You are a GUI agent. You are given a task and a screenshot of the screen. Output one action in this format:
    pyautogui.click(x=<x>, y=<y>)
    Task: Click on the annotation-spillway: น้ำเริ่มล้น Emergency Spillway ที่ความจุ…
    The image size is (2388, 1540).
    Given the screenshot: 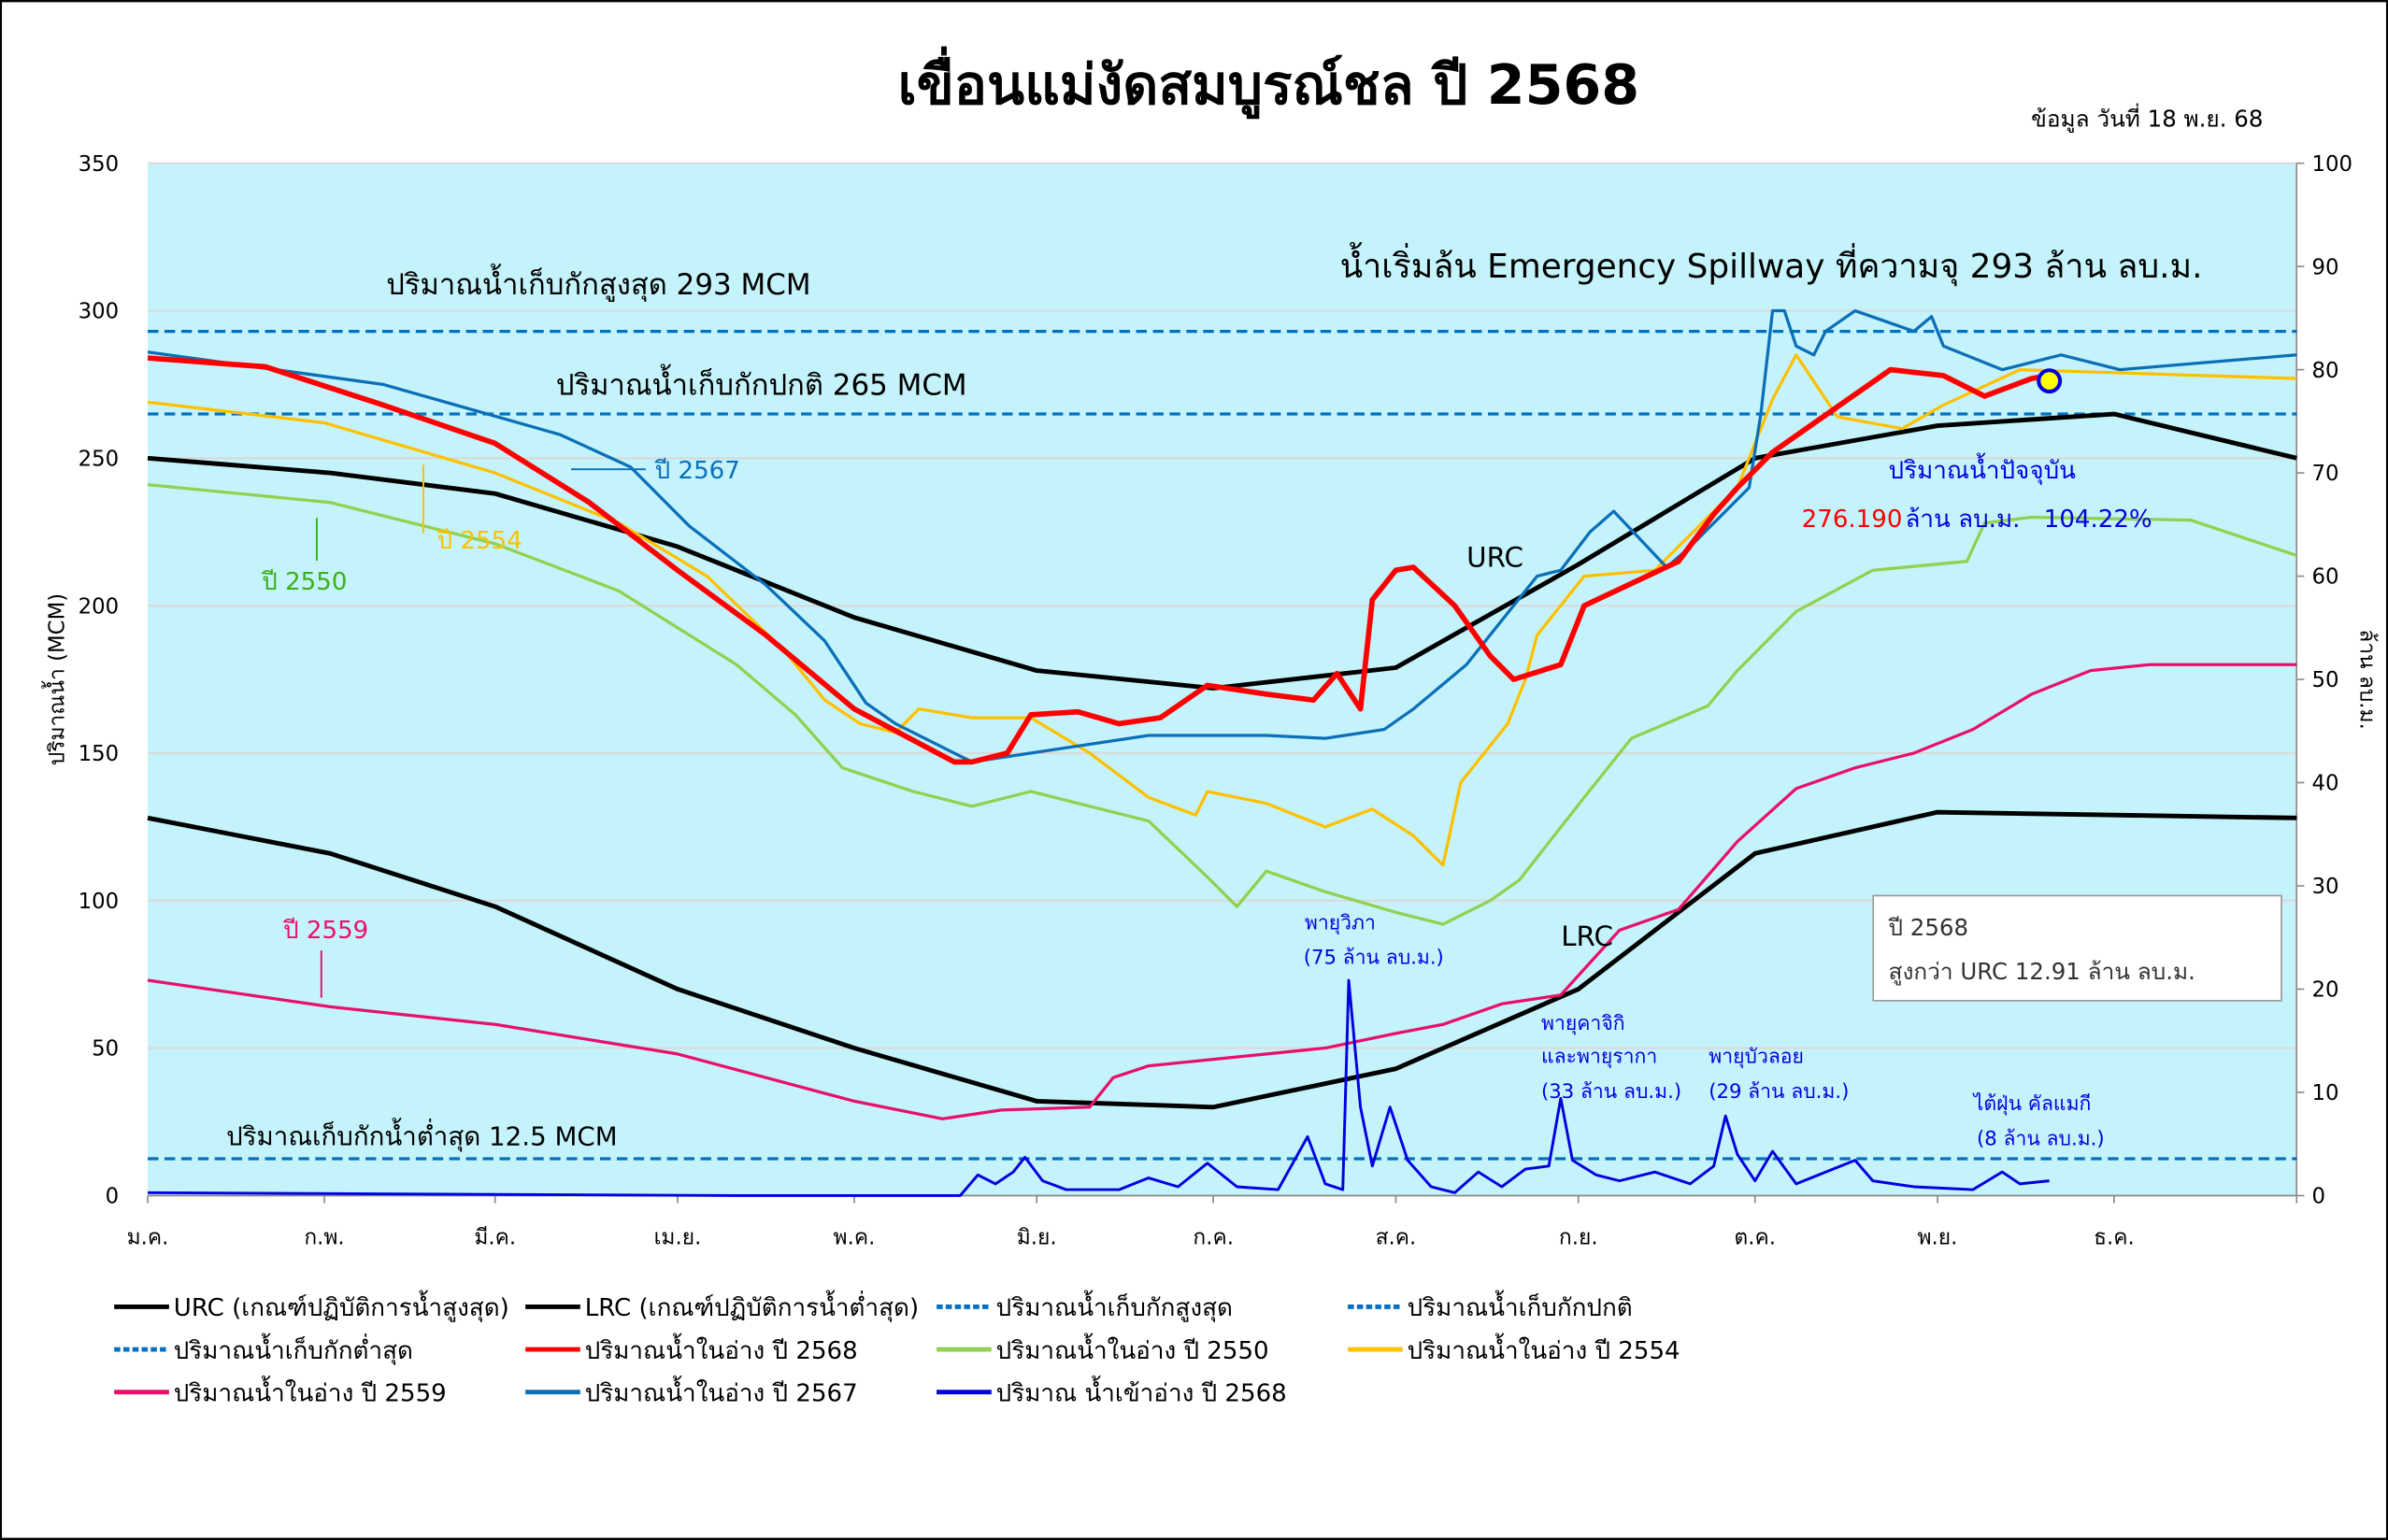 What is the action you would take?
    pyautogui.click(x=1772, y=264)
    